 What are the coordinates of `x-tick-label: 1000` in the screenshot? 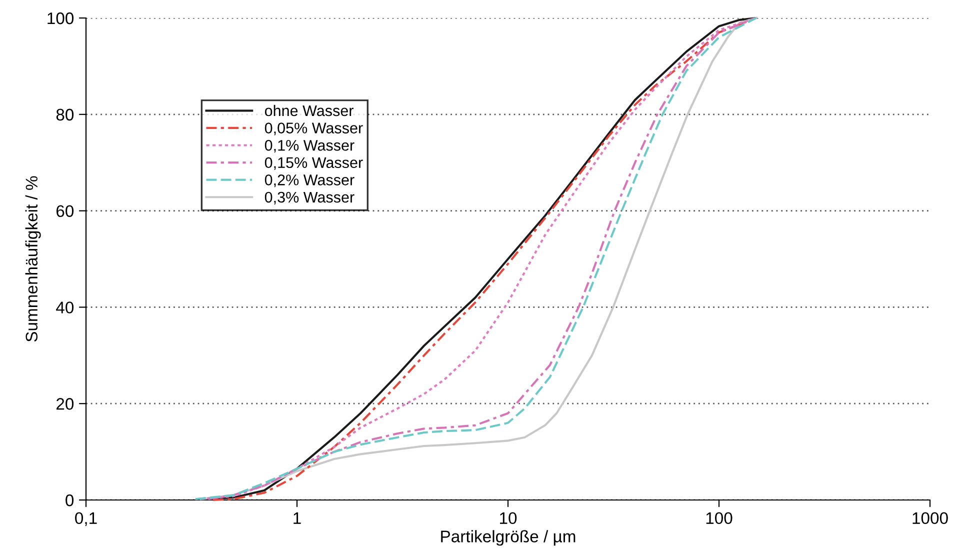 It's located at (930, 518).